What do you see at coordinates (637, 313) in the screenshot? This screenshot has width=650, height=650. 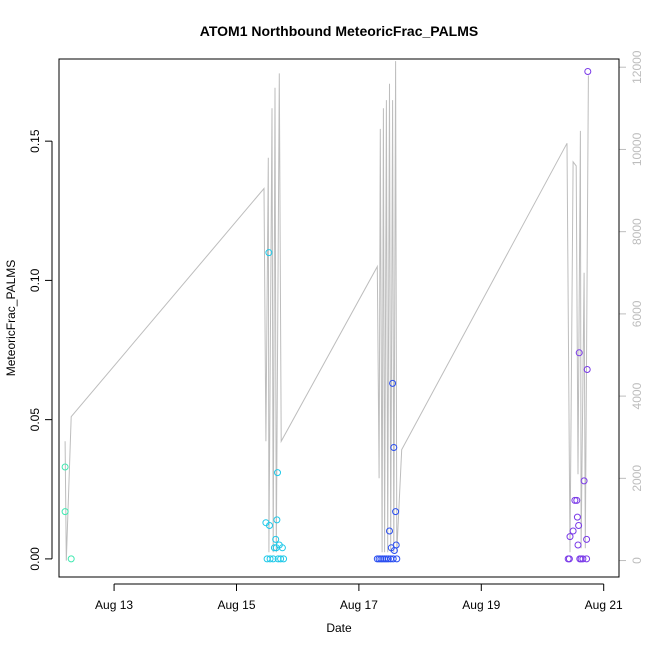 I see `y2-tick-label-3: 6000` at bounding box center [637, 313].